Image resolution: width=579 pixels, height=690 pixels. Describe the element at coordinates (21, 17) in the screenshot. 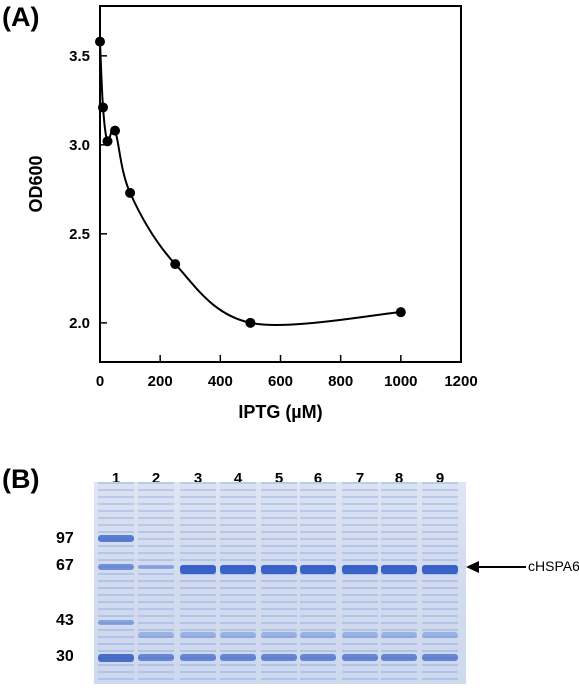

I see `panel-a-label: (A)` at that location.